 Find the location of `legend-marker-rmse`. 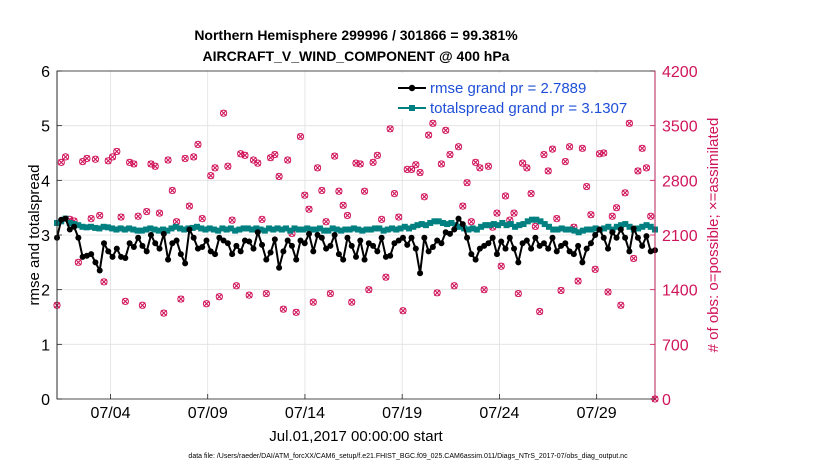

legend-marker-rmse is located at coordinates (412, 88).